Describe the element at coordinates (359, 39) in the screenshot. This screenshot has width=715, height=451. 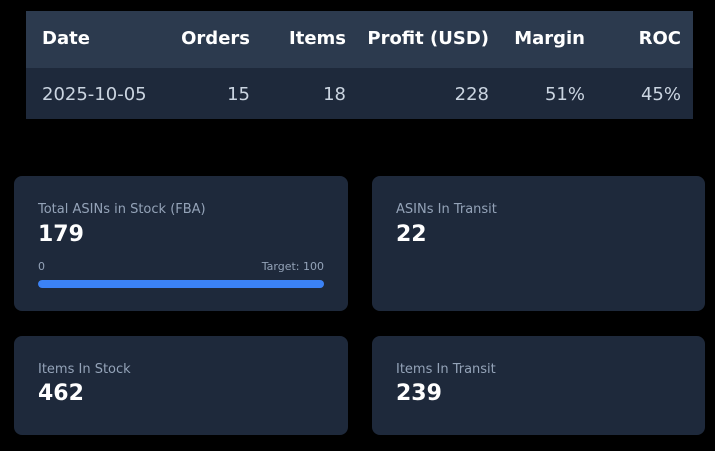
I see `table-header` at that location.